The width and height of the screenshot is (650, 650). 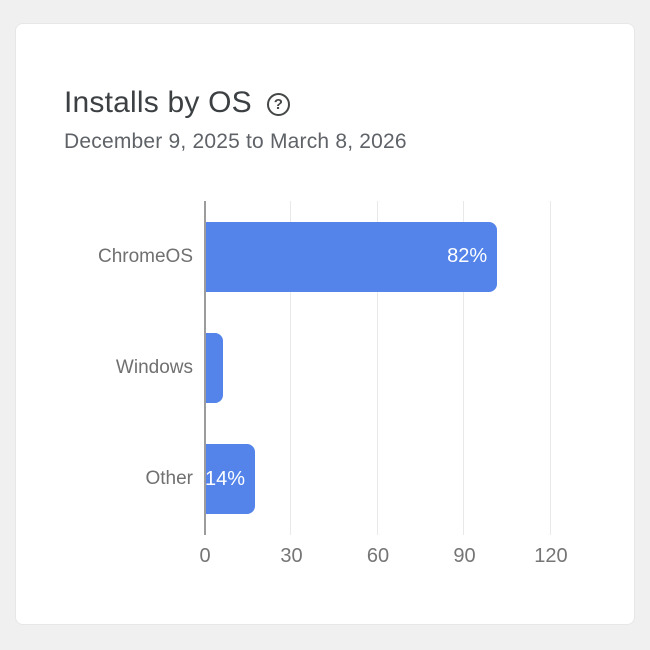 What do you see at coordinates (402, 557) in the screenshot?
I see `x-axis: 0 30 60 90 120` at bounding box center [402, 557].